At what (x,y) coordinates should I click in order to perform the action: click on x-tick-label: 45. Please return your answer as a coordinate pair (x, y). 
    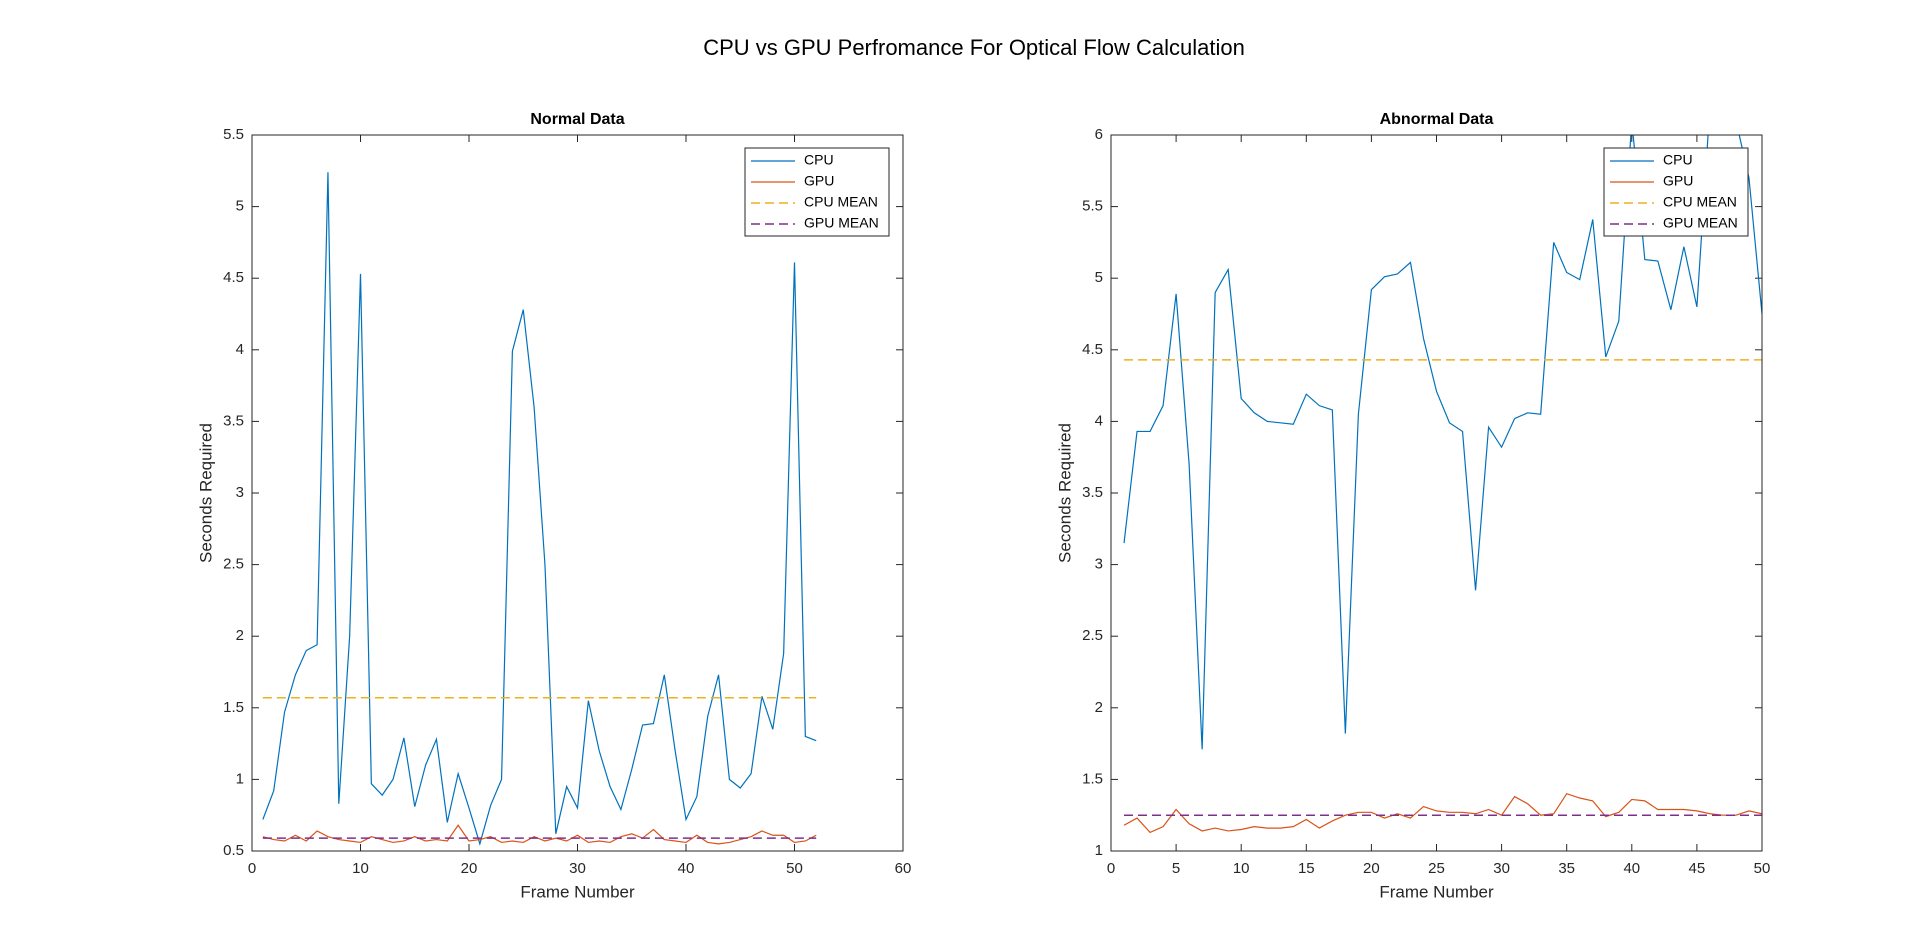
    Looking at the image, I should click on (1697, 868).